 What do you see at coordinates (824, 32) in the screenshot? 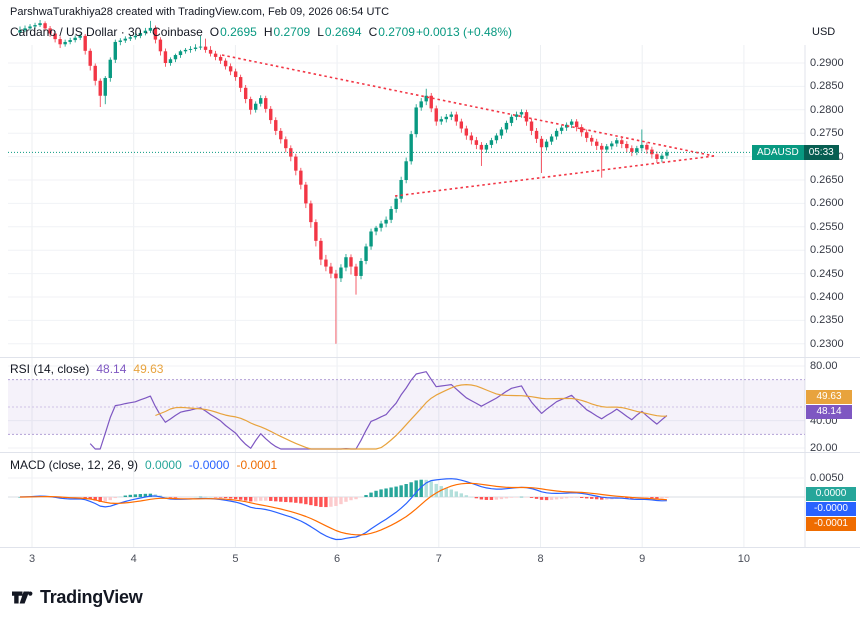
I see `currency-label: USD` at bounding box center [824, 32].